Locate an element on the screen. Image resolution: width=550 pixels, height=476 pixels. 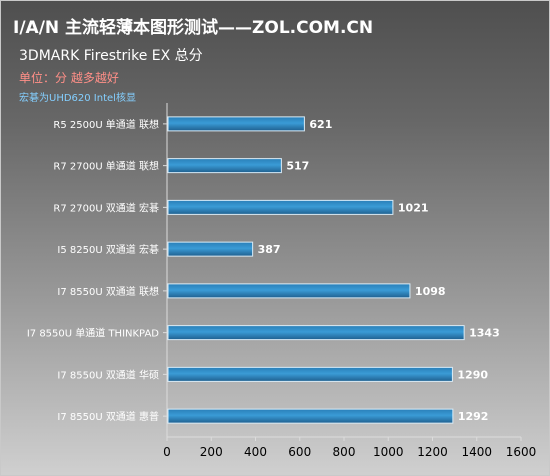
data-label: 1343 is located at coordinates (484, 333).